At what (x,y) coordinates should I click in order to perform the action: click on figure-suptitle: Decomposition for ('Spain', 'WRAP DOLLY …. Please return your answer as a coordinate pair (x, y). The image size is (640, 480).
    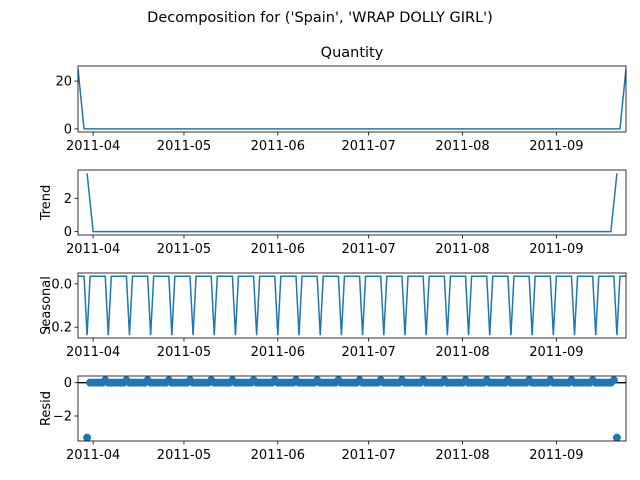
    Looking at the image, I should click on (320, 18).